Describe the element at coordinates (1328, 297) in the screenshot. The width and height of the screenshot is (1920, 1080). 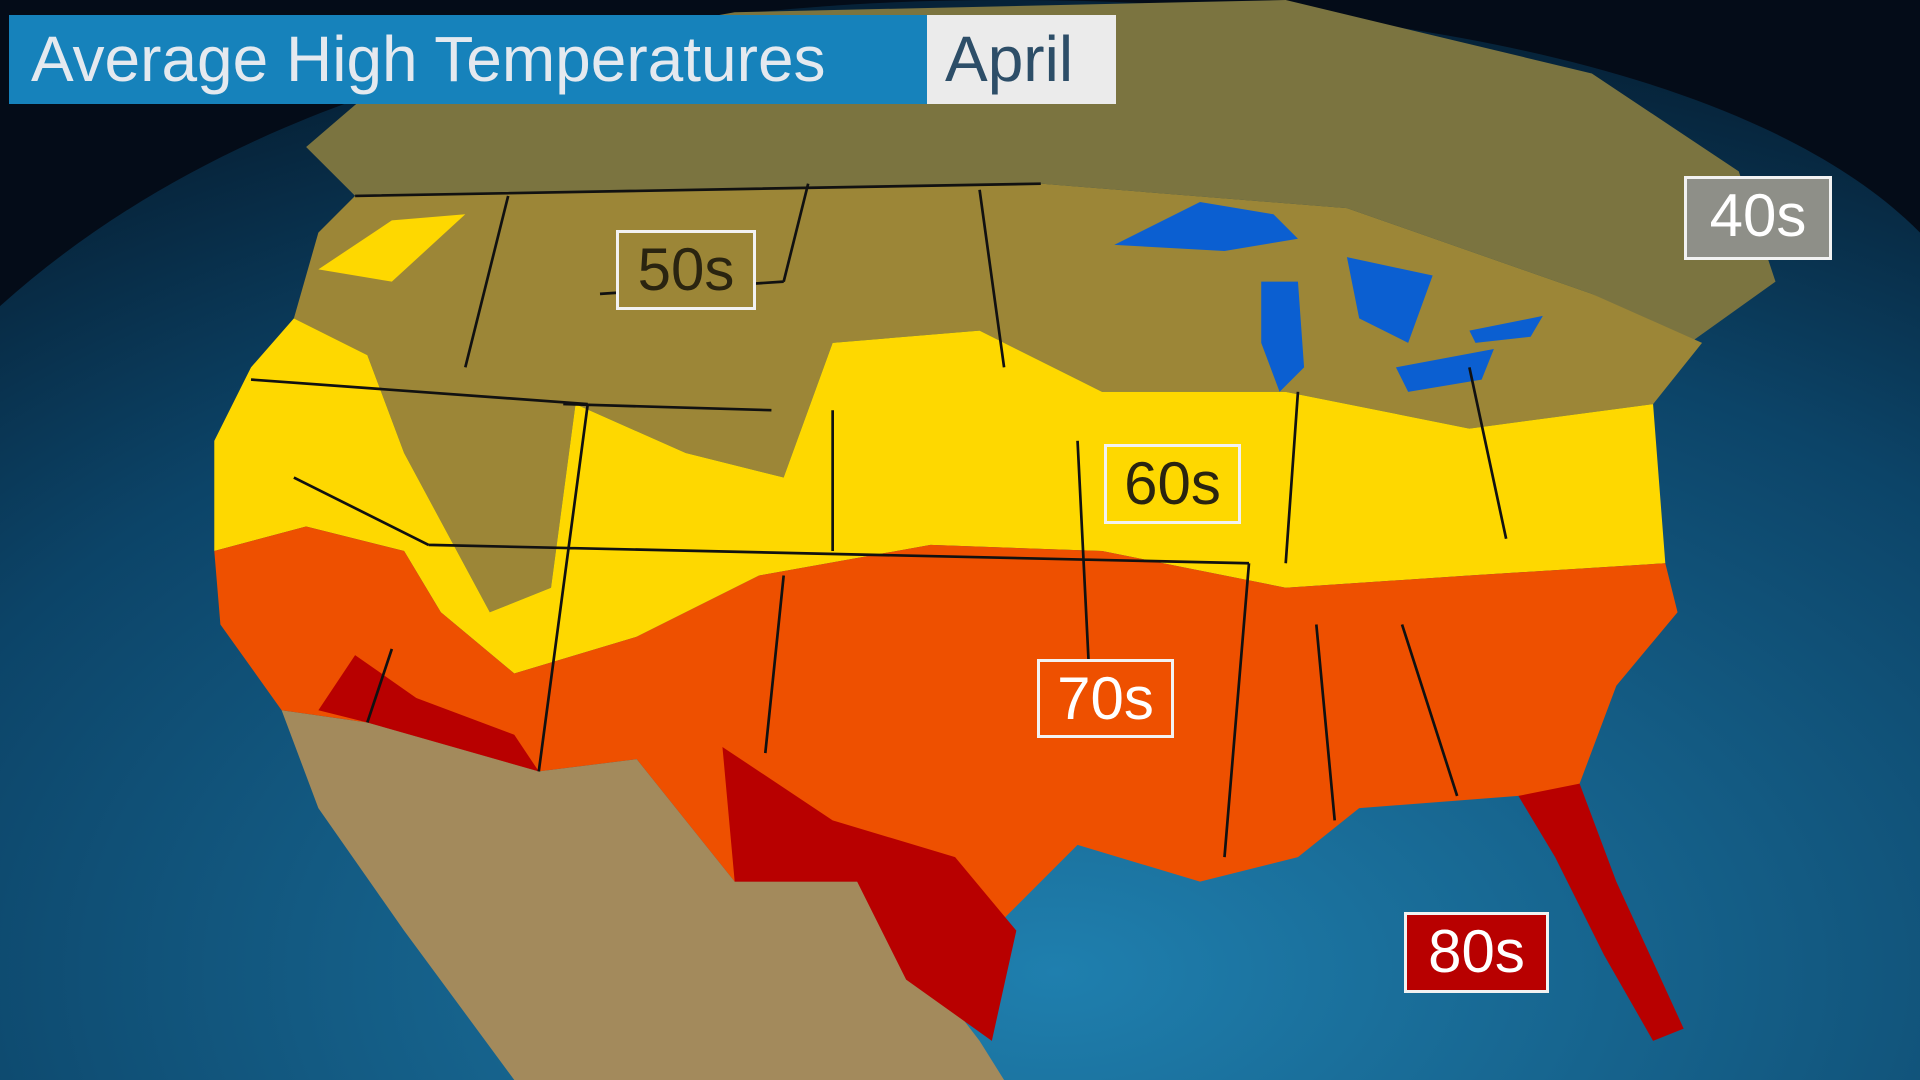
I see `great-lakes` at that location.